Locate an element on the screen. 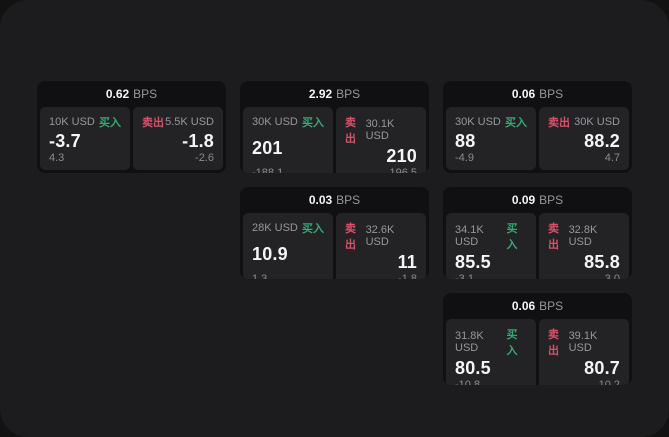 The width and height of the screenshot is (669, 437). buy-panel-top: 31.8K USD 买入 is located at coordinates (491, 342).